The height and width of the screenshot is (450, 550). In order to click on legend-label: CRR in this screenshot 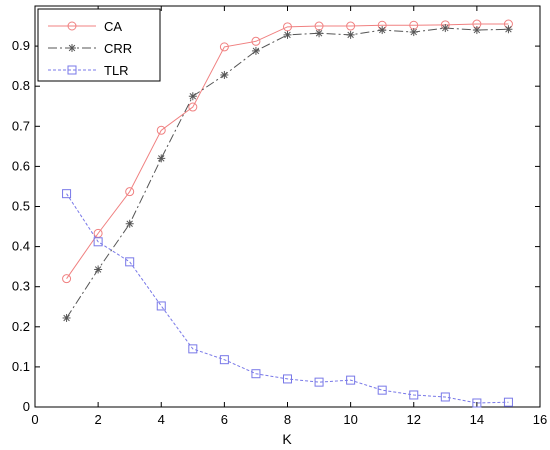, I will do `click(118, 48)`.